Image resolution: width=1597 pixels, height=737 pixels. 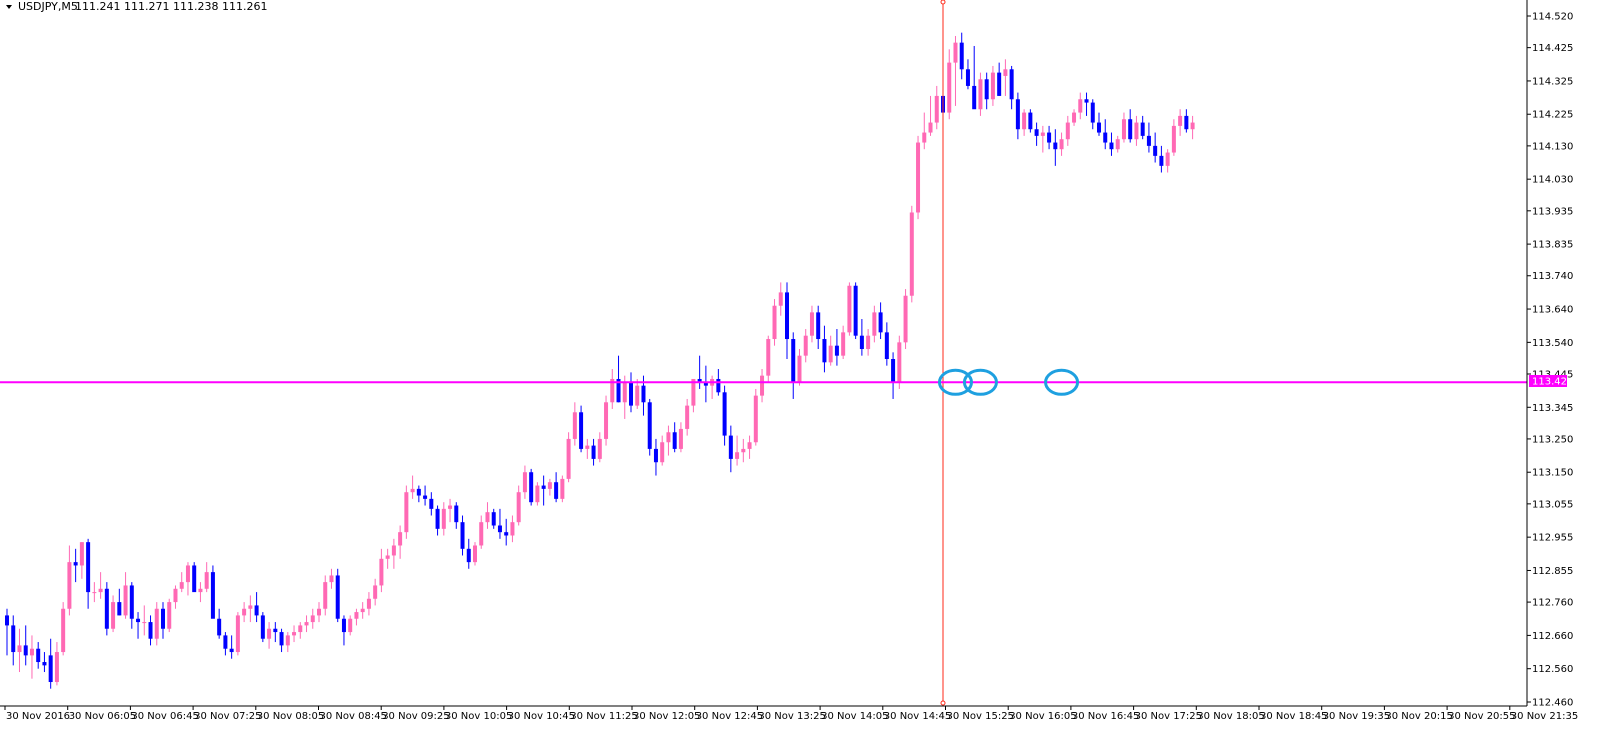 What do you see at coordinates (1481, 716) in the screenshot?
I see `time-tick-label: 30 Nov 20:55` at bounding box center [1481, 716].